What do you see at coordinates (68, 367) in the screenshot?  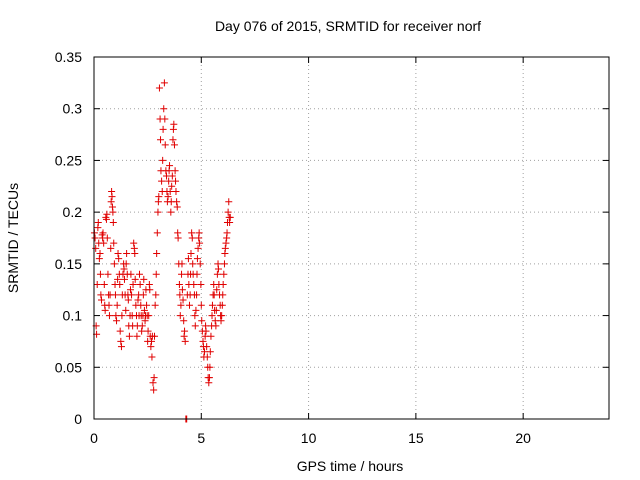 I see `y-tick-label: 0.05` at bounding box center [68, 367].